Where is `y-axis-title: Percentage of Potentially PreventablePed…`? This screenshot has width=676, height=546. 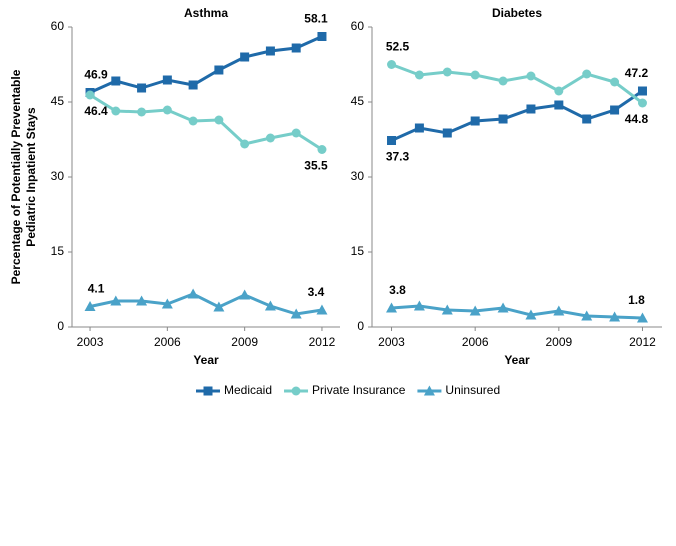
y-axis-title: Percentage of Potentially PreventablePed… is located at coordinates (23, 176).